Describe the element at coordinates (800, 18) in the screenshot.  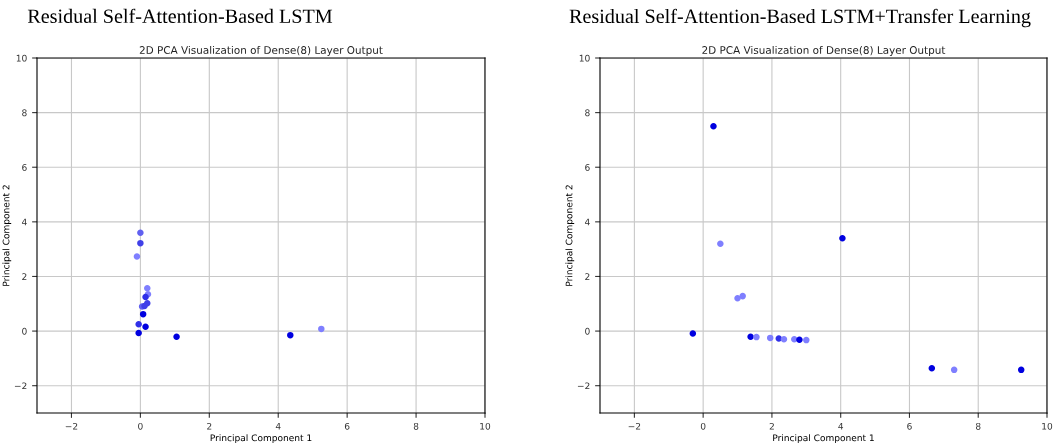
I see `chart-title: Residual Self-Attention-Based LSTM+Transfer Learning` at that location.